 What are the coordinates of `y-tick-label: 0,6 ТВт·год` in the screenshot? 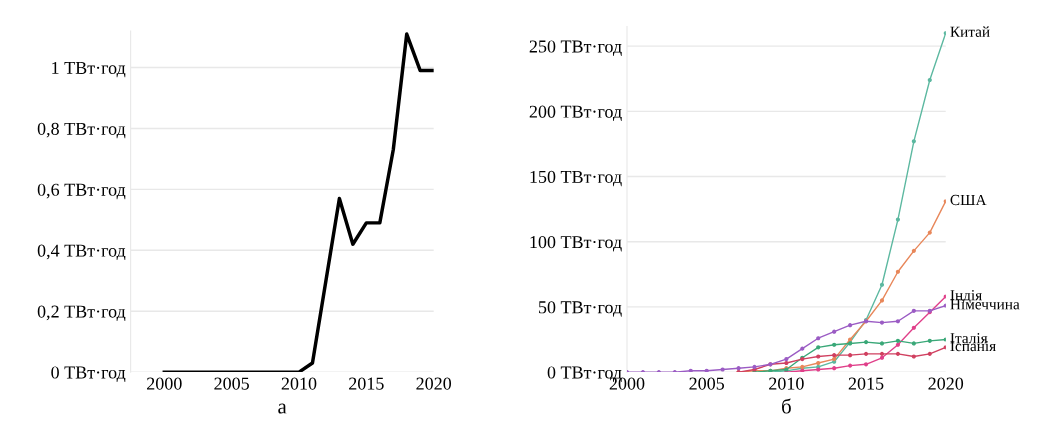 It's located at (81, 191).